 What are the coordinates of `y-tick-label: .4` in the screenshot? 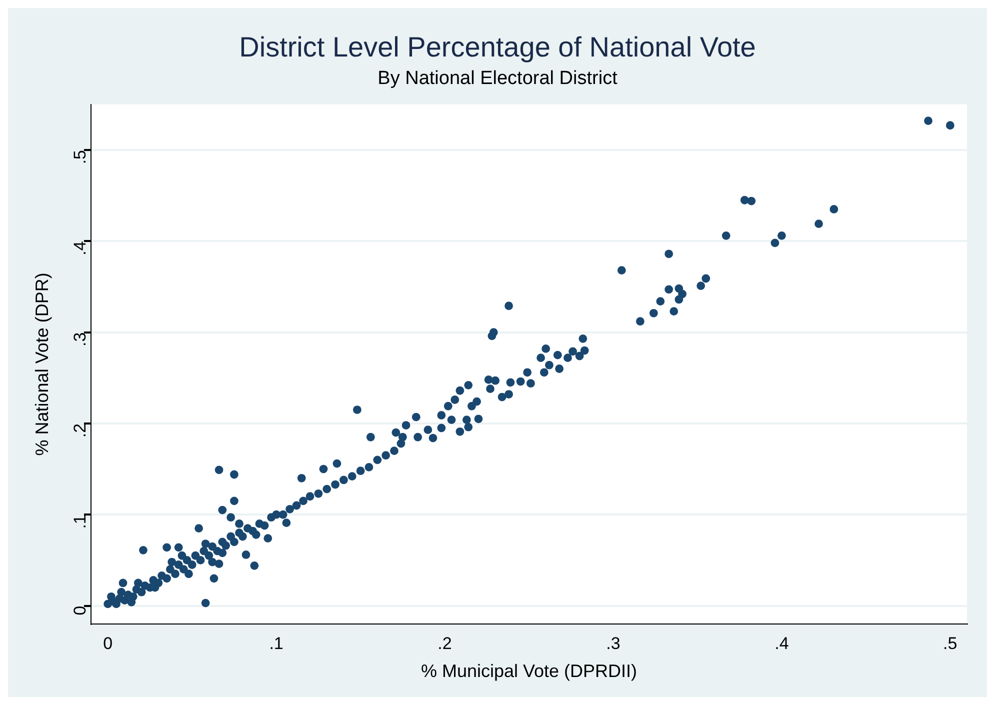 It's located at (80, 248).